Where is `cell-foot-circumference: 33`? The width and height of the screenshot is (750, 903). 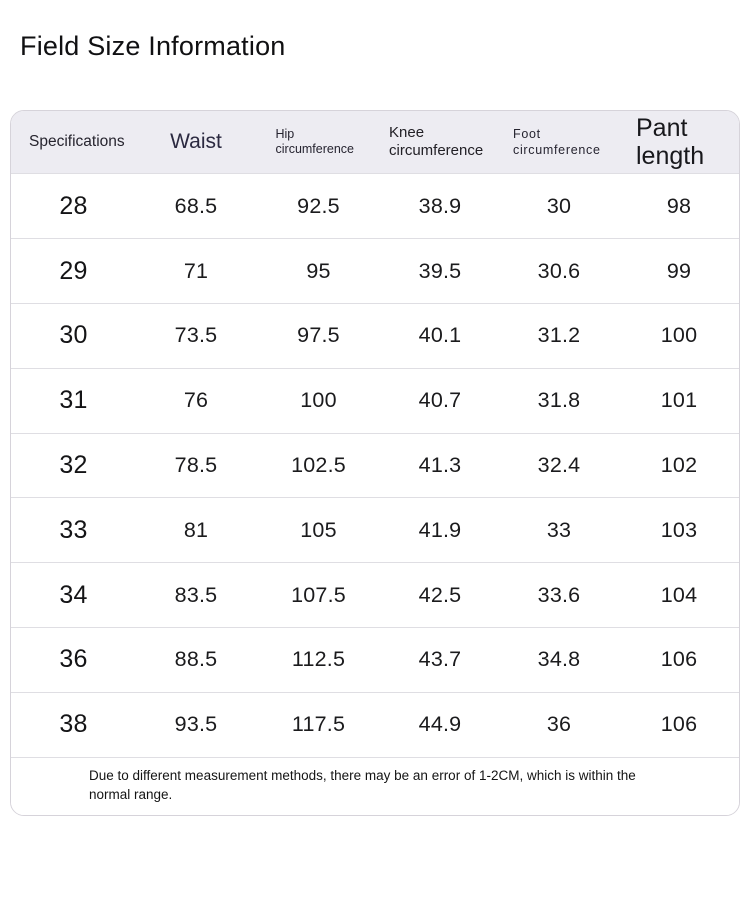 cell-foot-circumference: 33 is located at coordinates (559, 529).